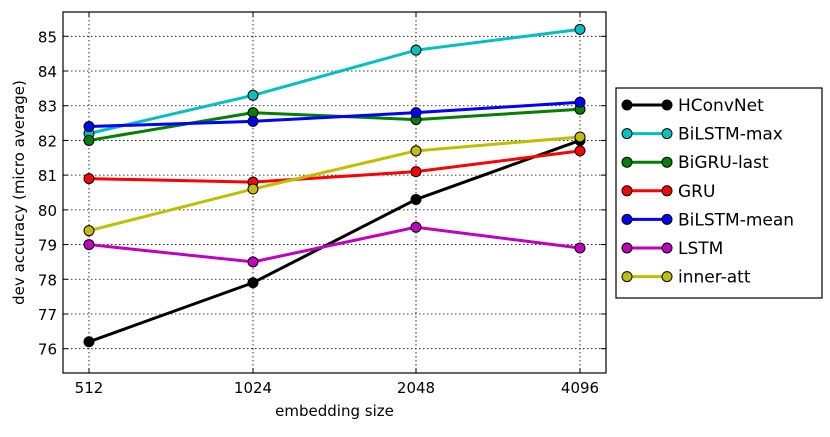  Describe the element at coordinates (696, 192) in the screenshot. I see `legend-label: GRU` at that location.